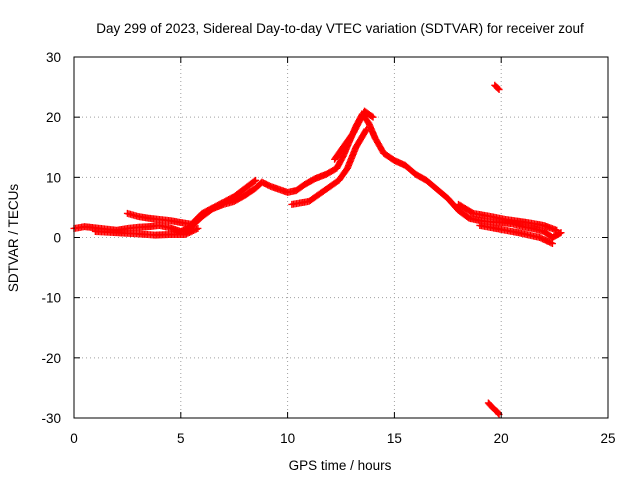 The height and width of the screenshot is (480, 640). Describe the element at coordinates (51, 418) in the screenshot. I see `y-tick-label: -30` at that location.